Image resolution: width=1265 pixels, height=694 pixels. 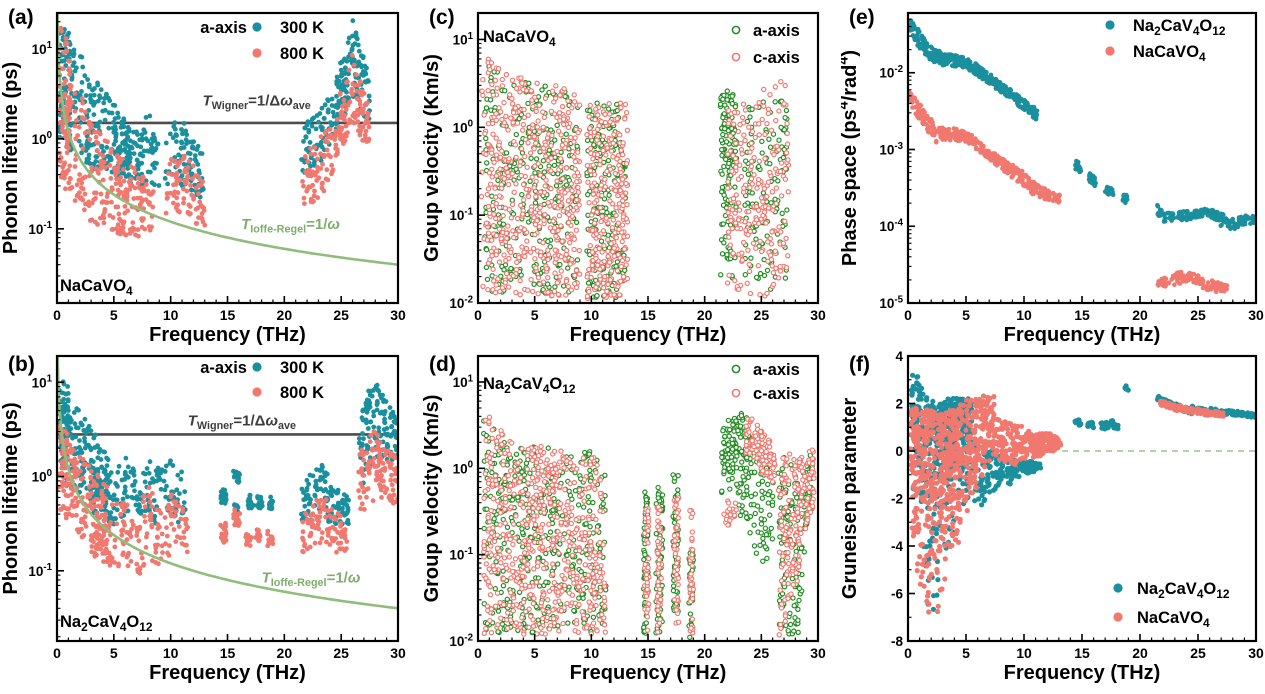 What do you see at coordinates (302, 54) in the screenshot?
I see `text-run: 800 K` at bounding box center [302, 54].